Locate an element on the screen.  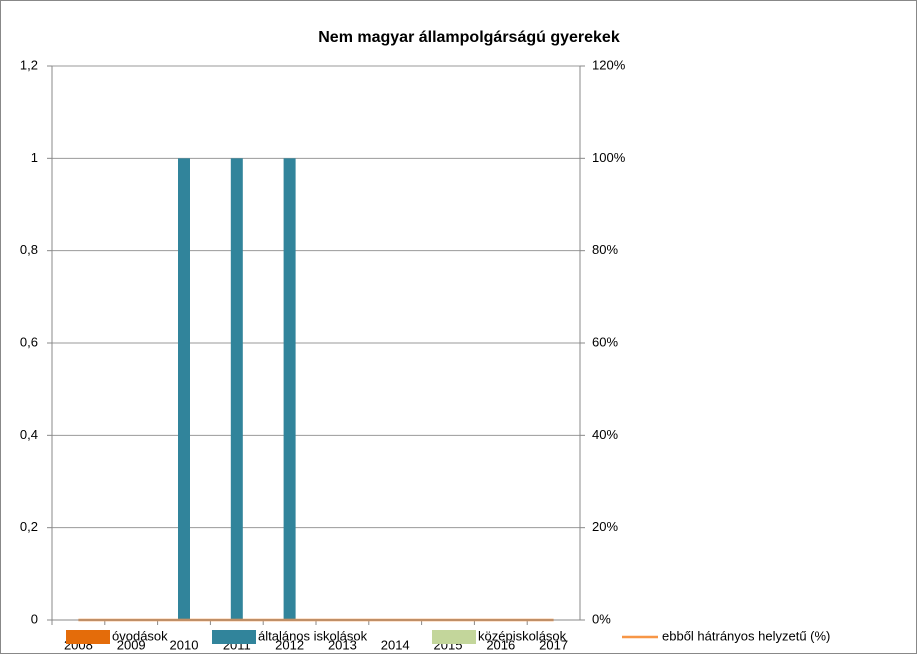
y2-tick-label: 20% is located at coordinates (605, 526).